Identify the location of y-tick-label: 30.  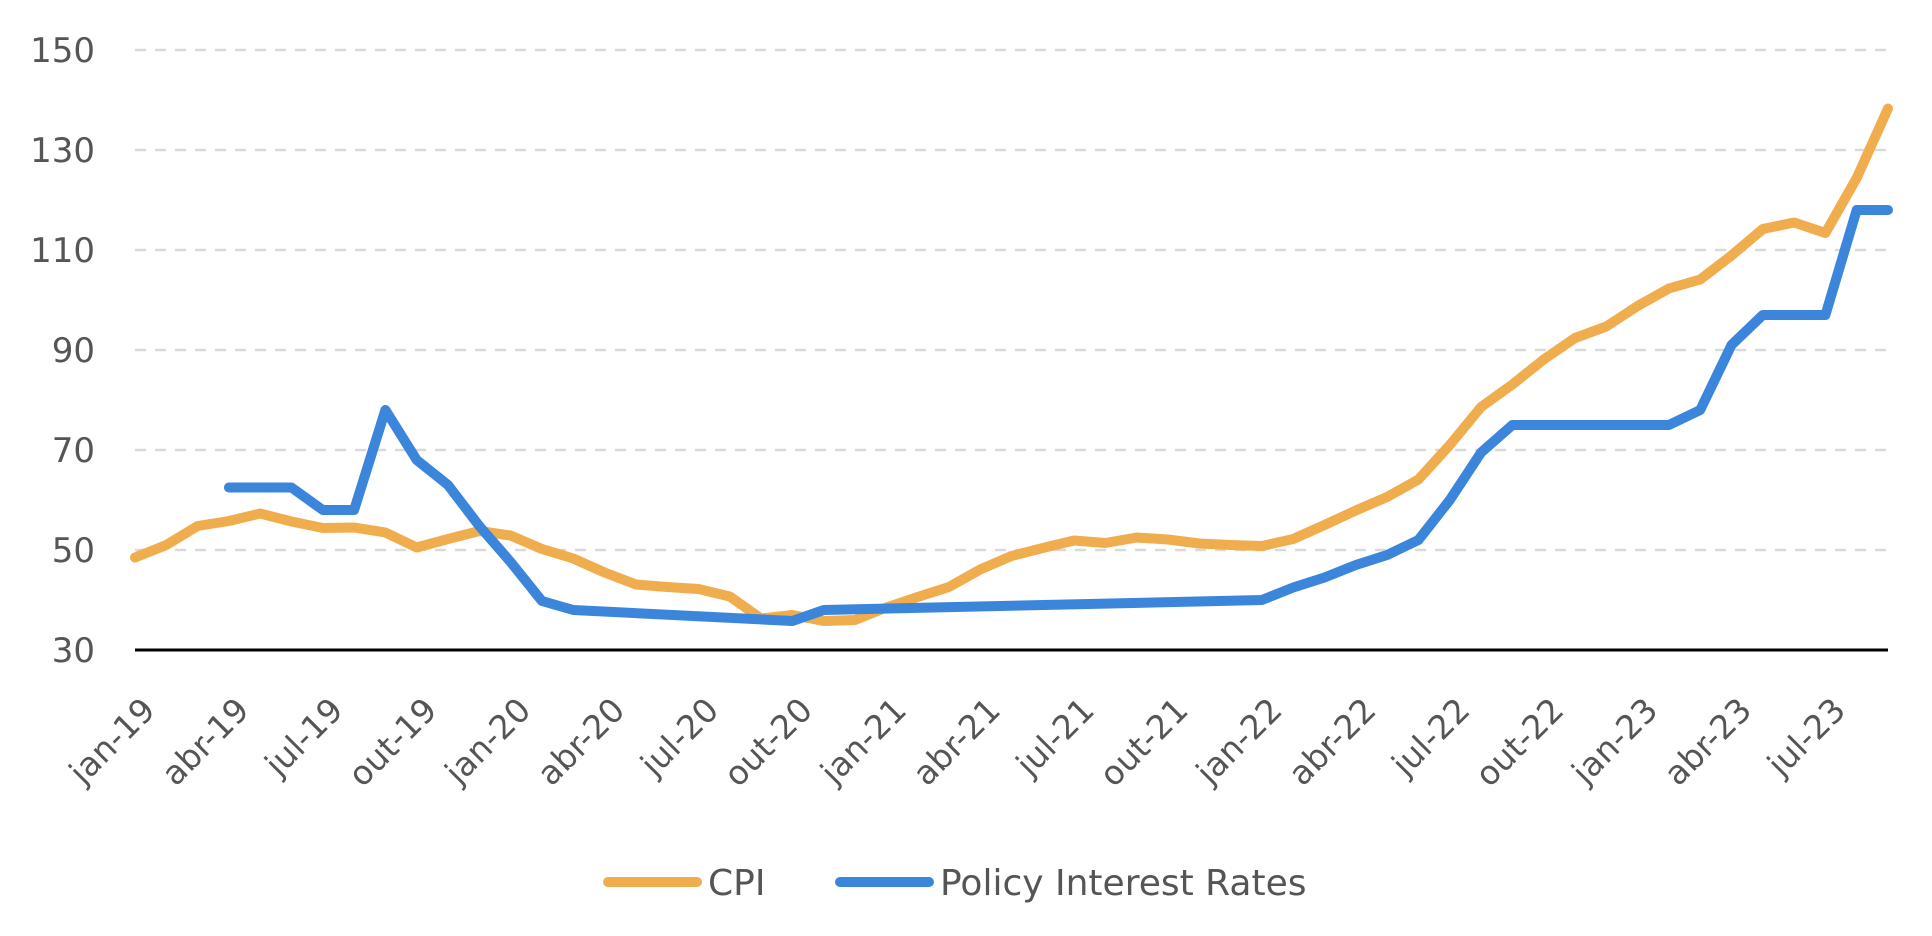
(73, 651).